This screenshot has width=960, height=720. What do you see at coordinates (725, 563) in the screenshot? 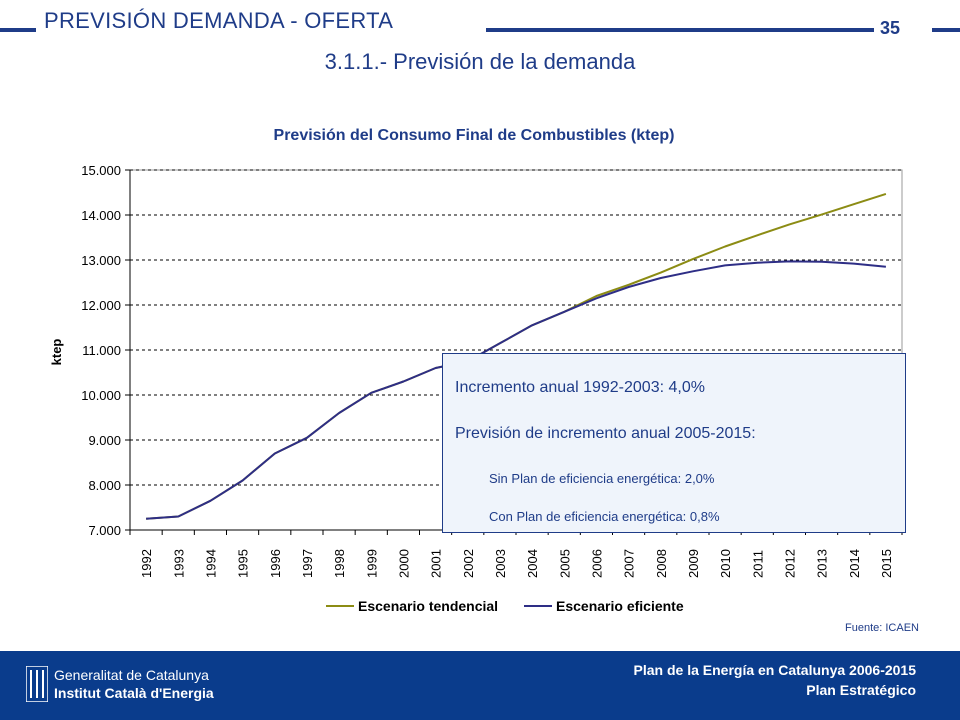
I see `x-tick-label: 2010` at bounding box center [725, 563].